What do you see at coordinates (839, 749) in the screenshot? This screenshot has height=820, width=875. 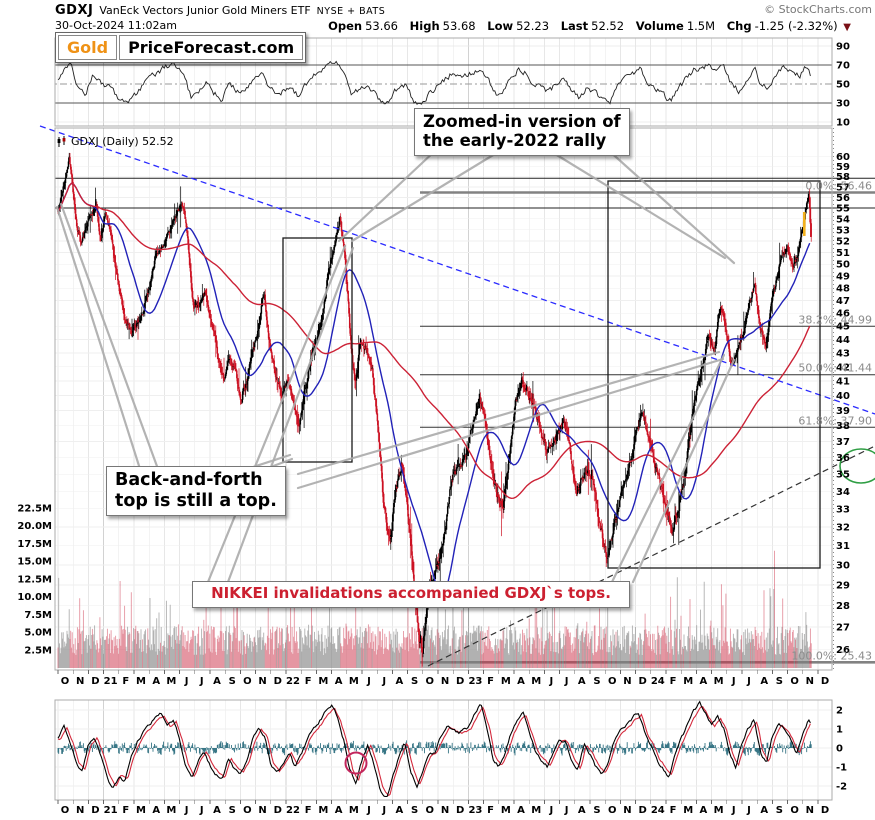 I see `svg-text: 0` at bounding box center [839, 749].